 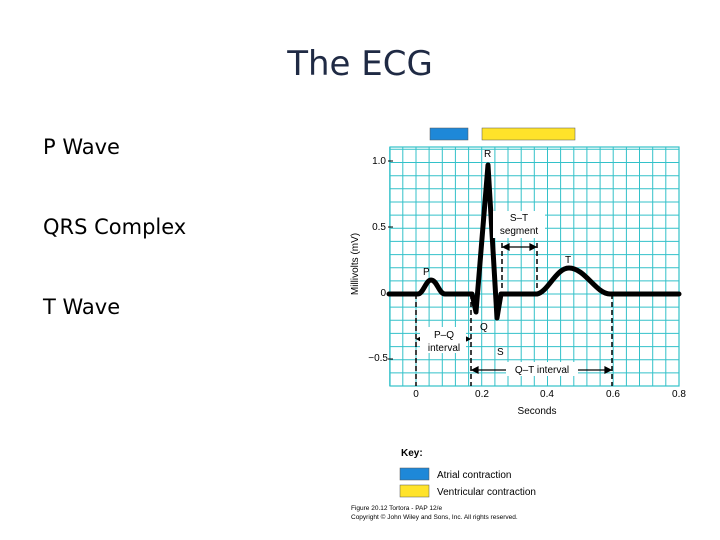 What do you see at coordinates (679, 394) in the screenshot?
I see `x-tick-label: 0.8` at bounding box center [679, 394].